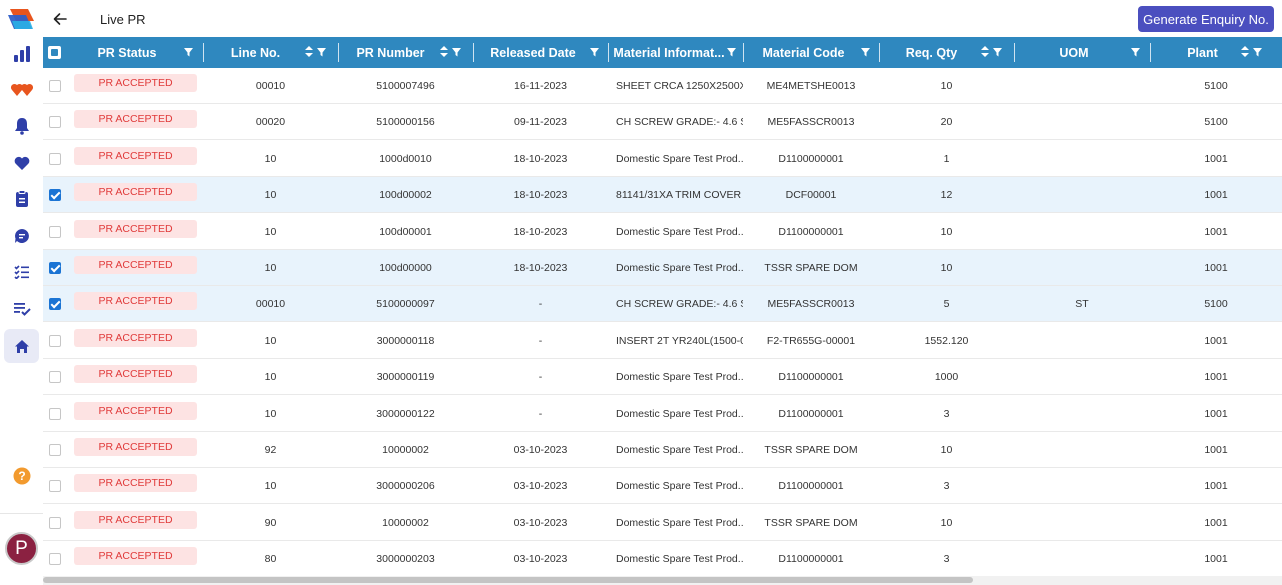  What do you see at coordinates (21, 548) in the screenshot?
I see `avatar: P` at bounding box center [21, 548].